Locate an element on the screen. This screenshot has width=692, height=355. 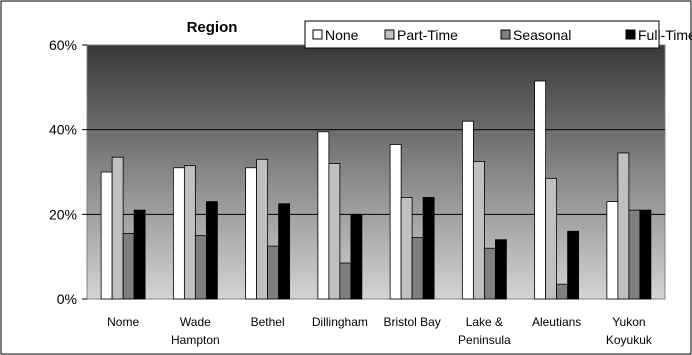
legend-label-part-time: Part-Time is located at coordinates (427, 35).